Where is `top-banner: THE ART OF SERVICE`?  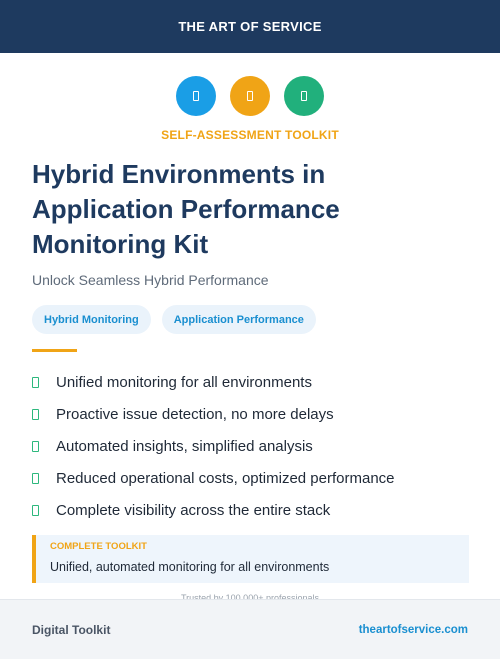
top-banner: THE ART OF SERVICE is located at coordinates (250, 26).